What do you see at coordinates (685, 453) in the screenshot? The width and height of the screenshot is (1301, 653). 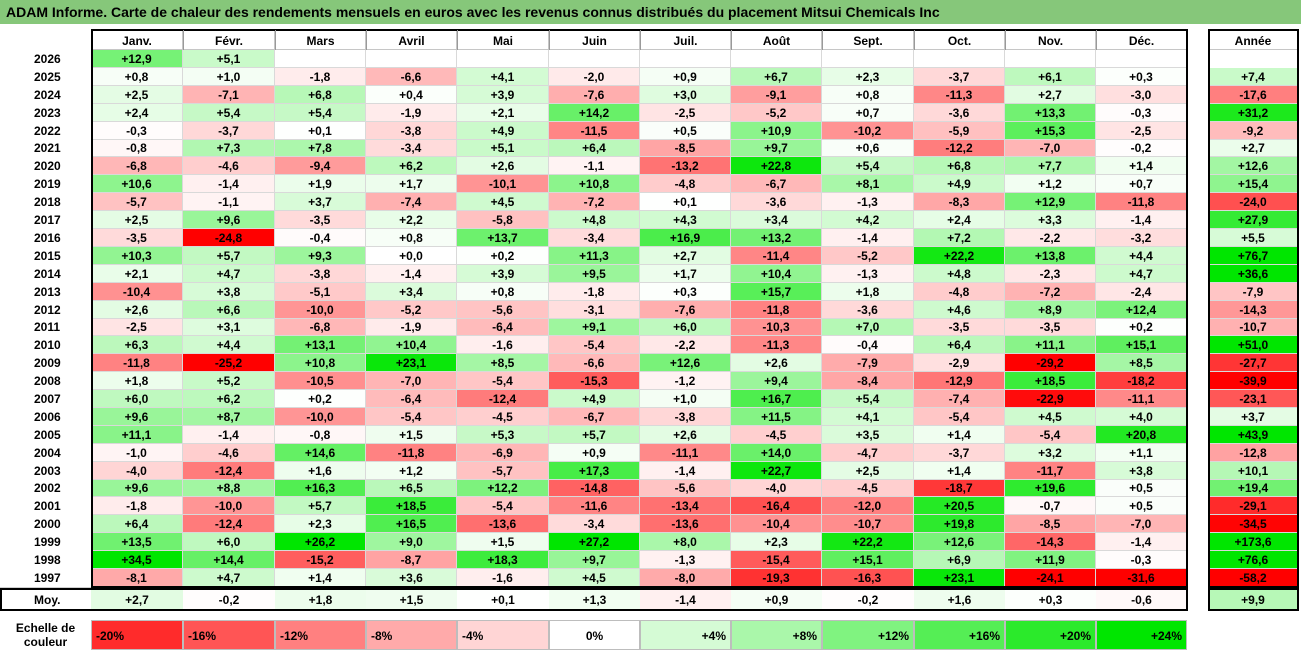 I see `heatmap-cell: -11,1` at bounding box center [685, 453].